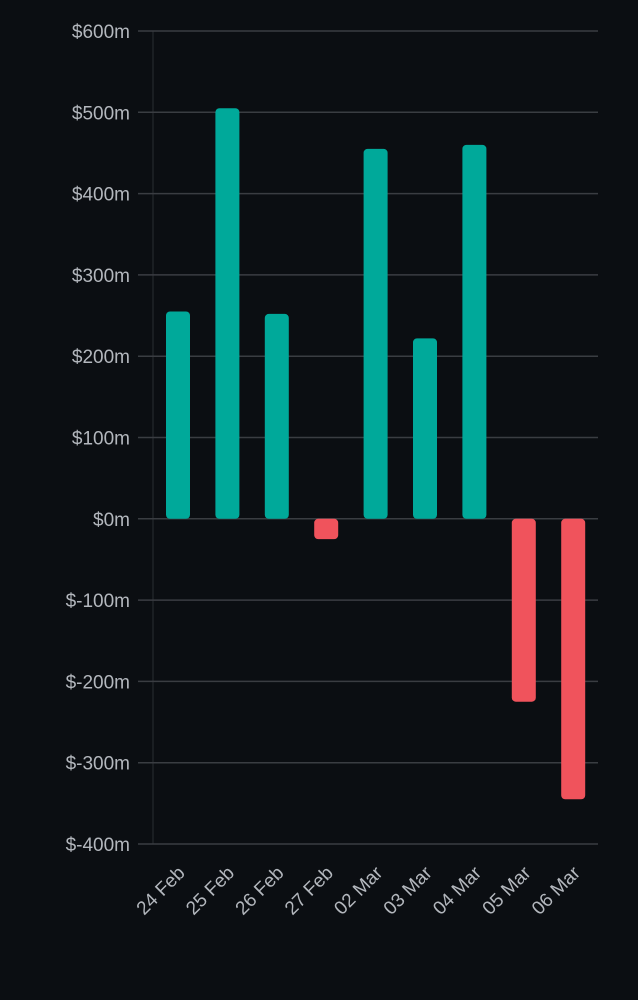 The width and height of the screenshot is (638, 1000). Describe the element at coordinates (474, 331) in the screenshot. I see `bar-04-mar` at that location.